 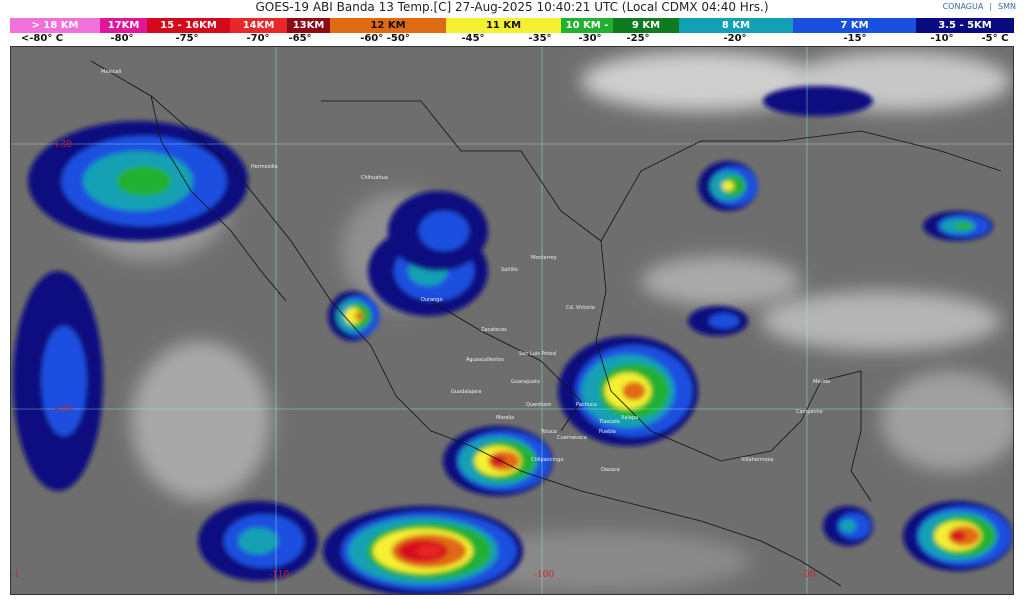 What do you see at coordinates (62, 410) in the screenshot?
I see `grid-label: +20` at bounding box center [62, 410].